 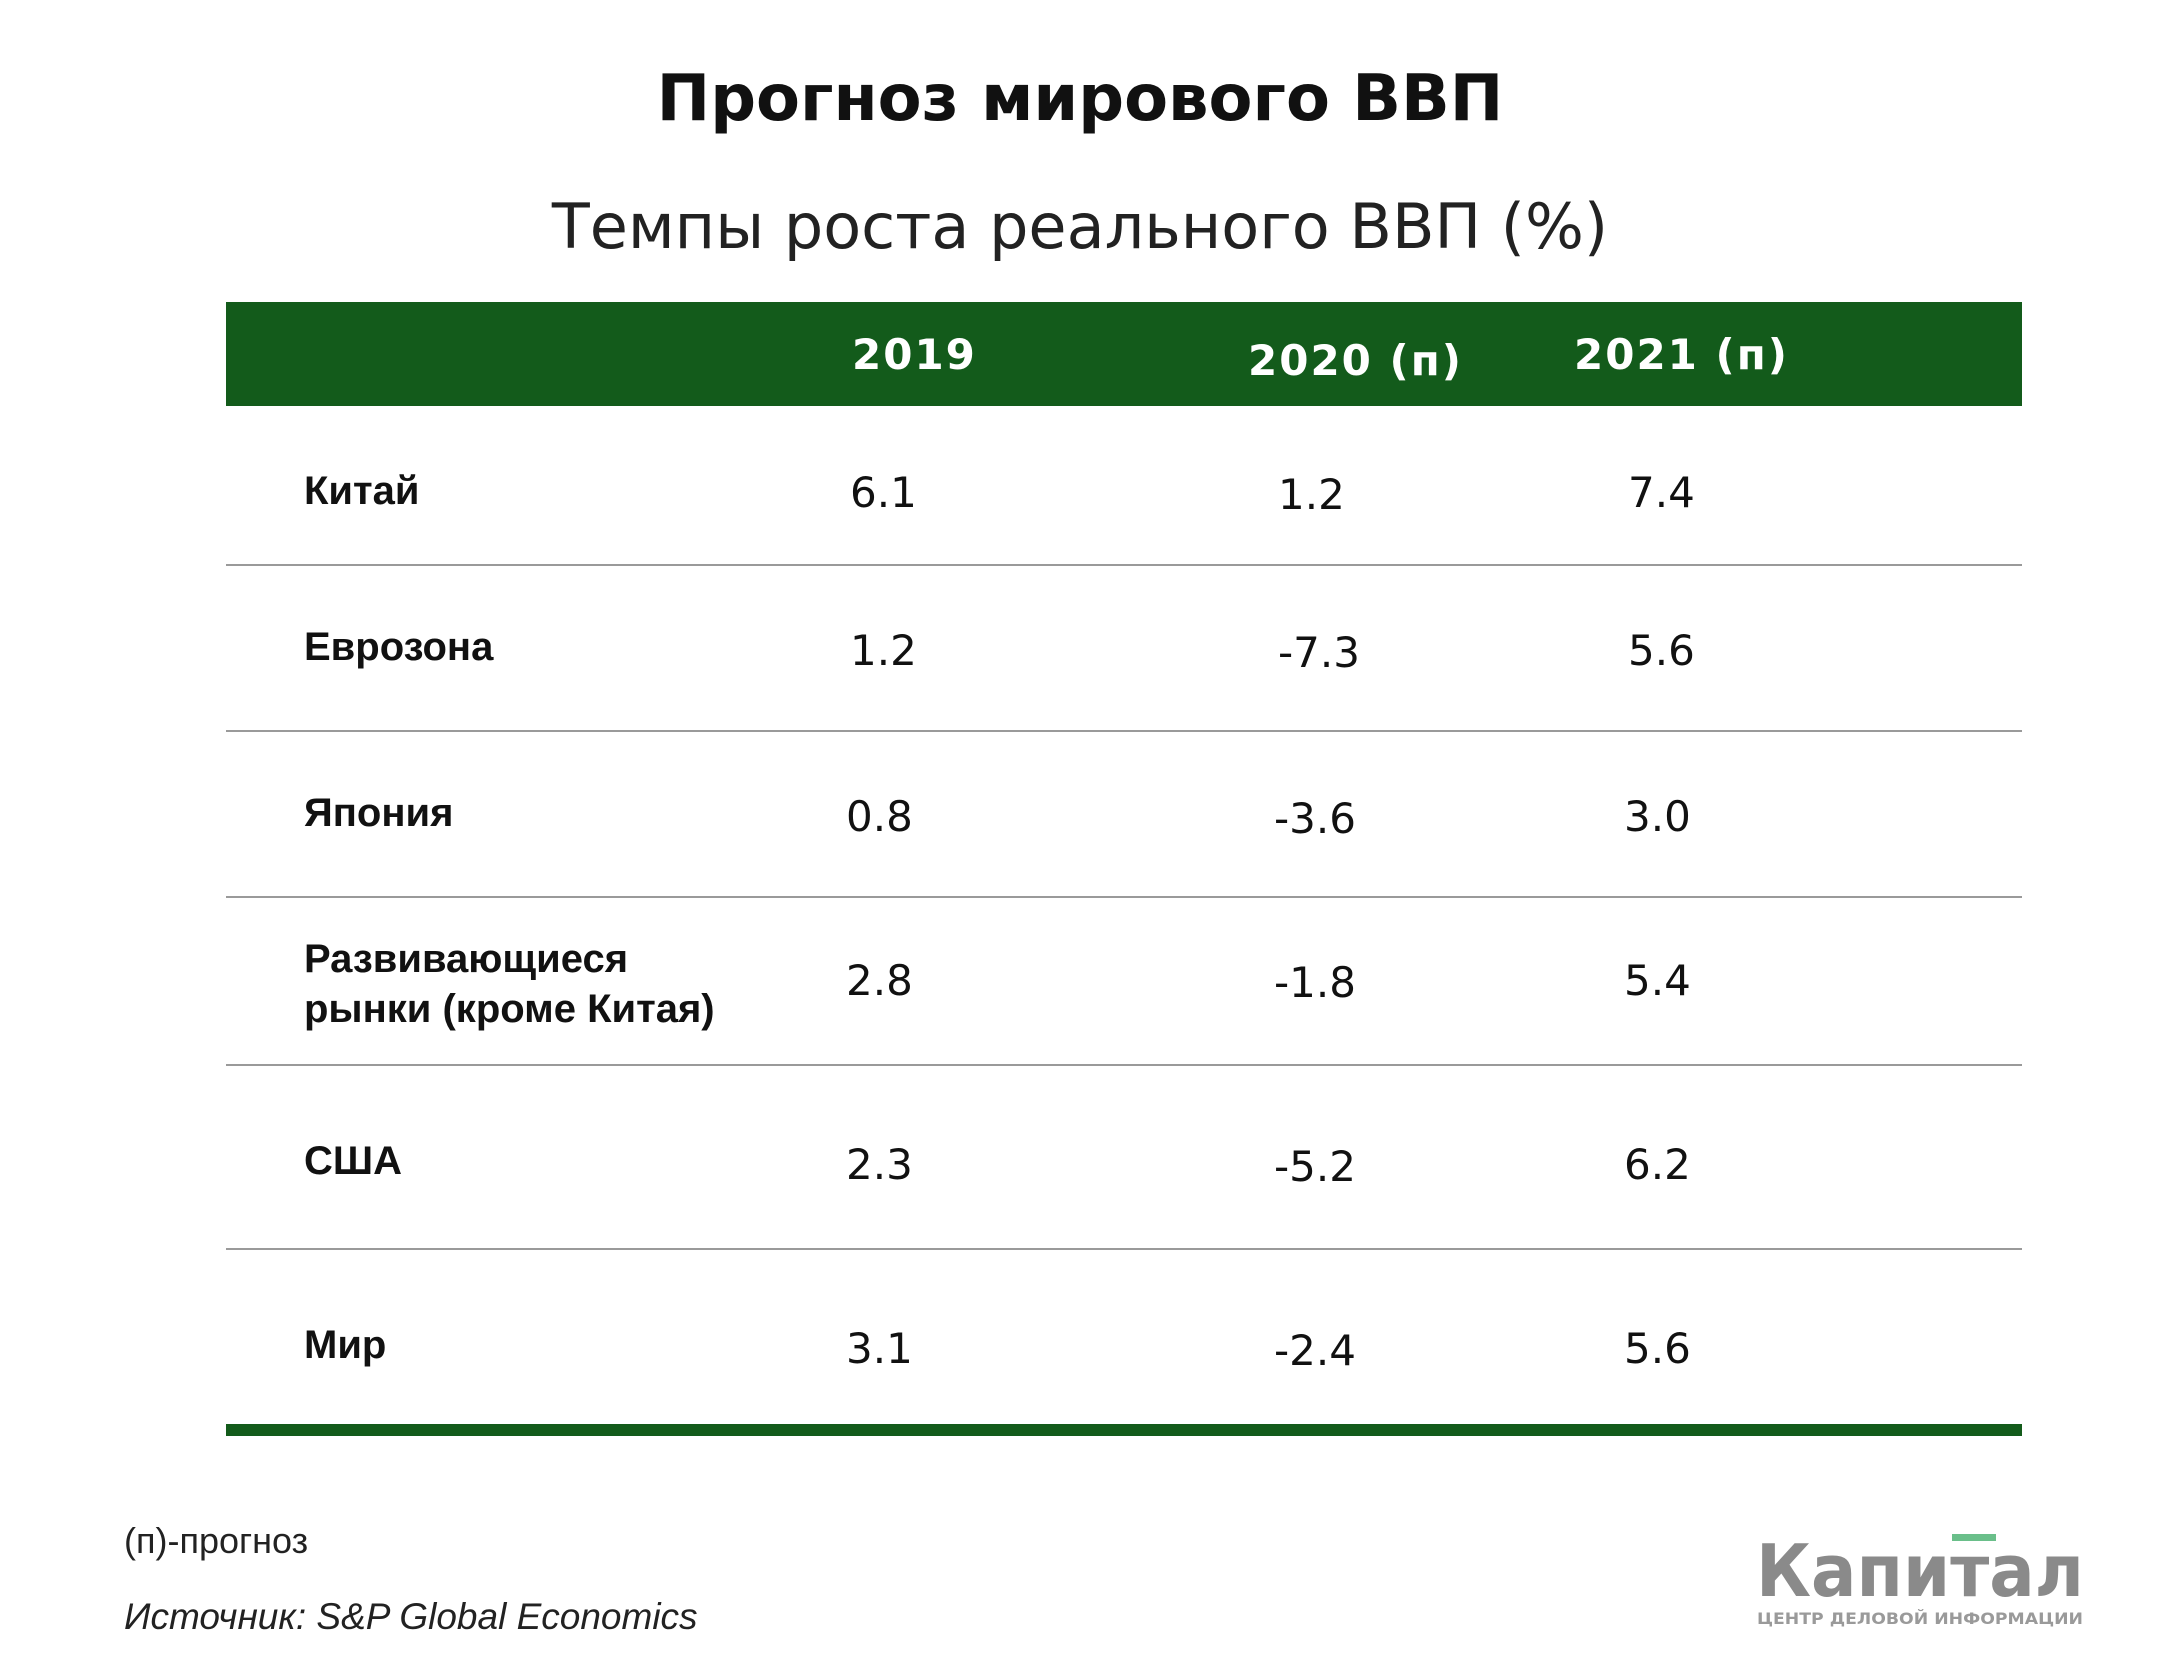 I want to click on row-label: Япония, so click(x=379, y=813).